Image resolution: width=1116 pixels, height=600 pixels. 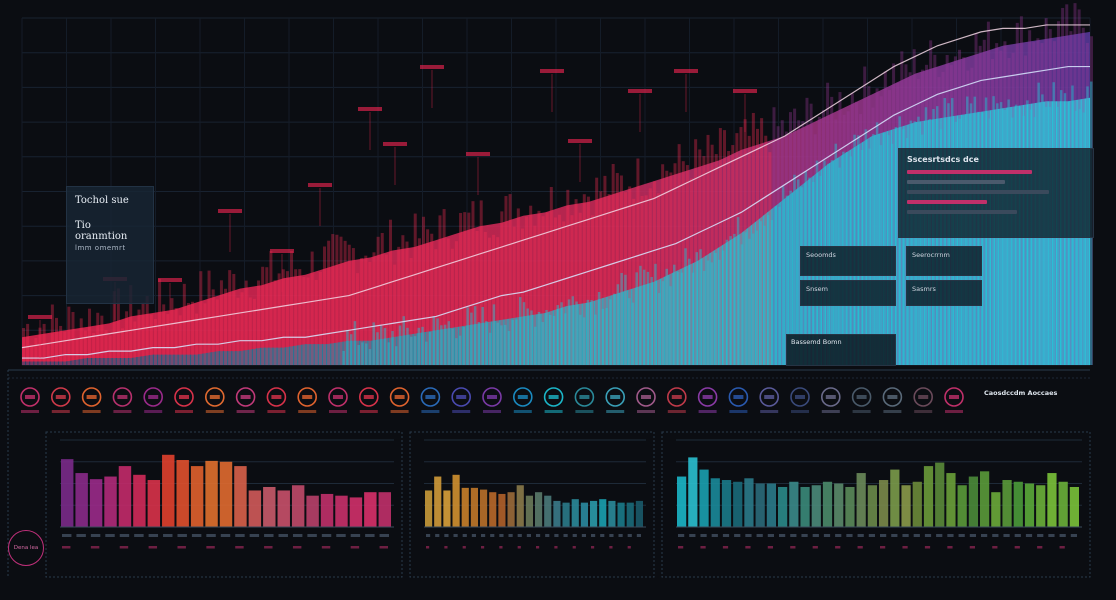 I want to click on title-card-heading: Tochol sue, so click(x=102, y=200).